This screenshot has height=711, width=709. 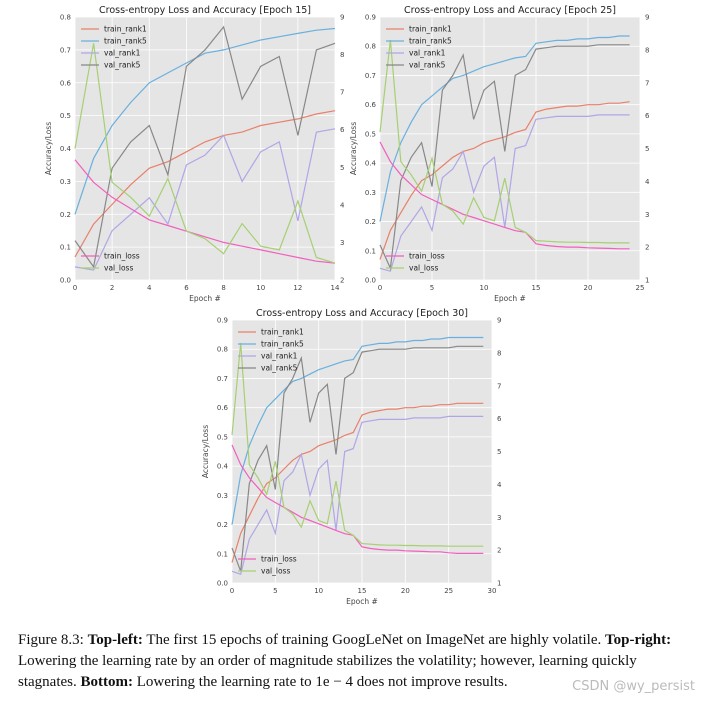 What do you see at coordinates (115, 640) in the screenshot?
I see `caption-top-left-label: Top-left:` at bounding box center [115, 640].